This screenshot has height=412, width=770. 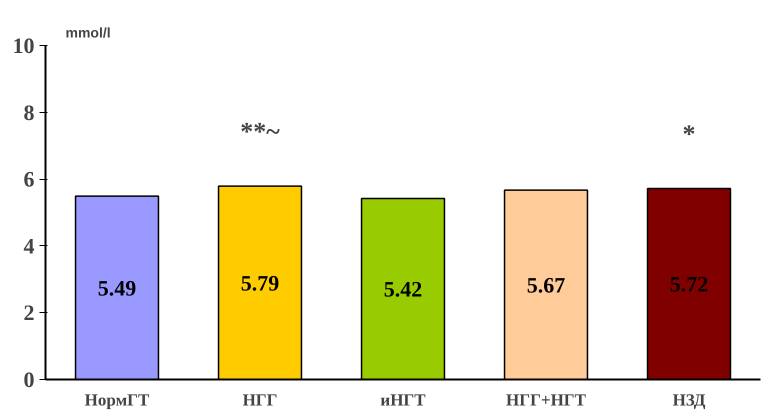 I want to click on y-tick-label: 2, so click(x=29, y=313).